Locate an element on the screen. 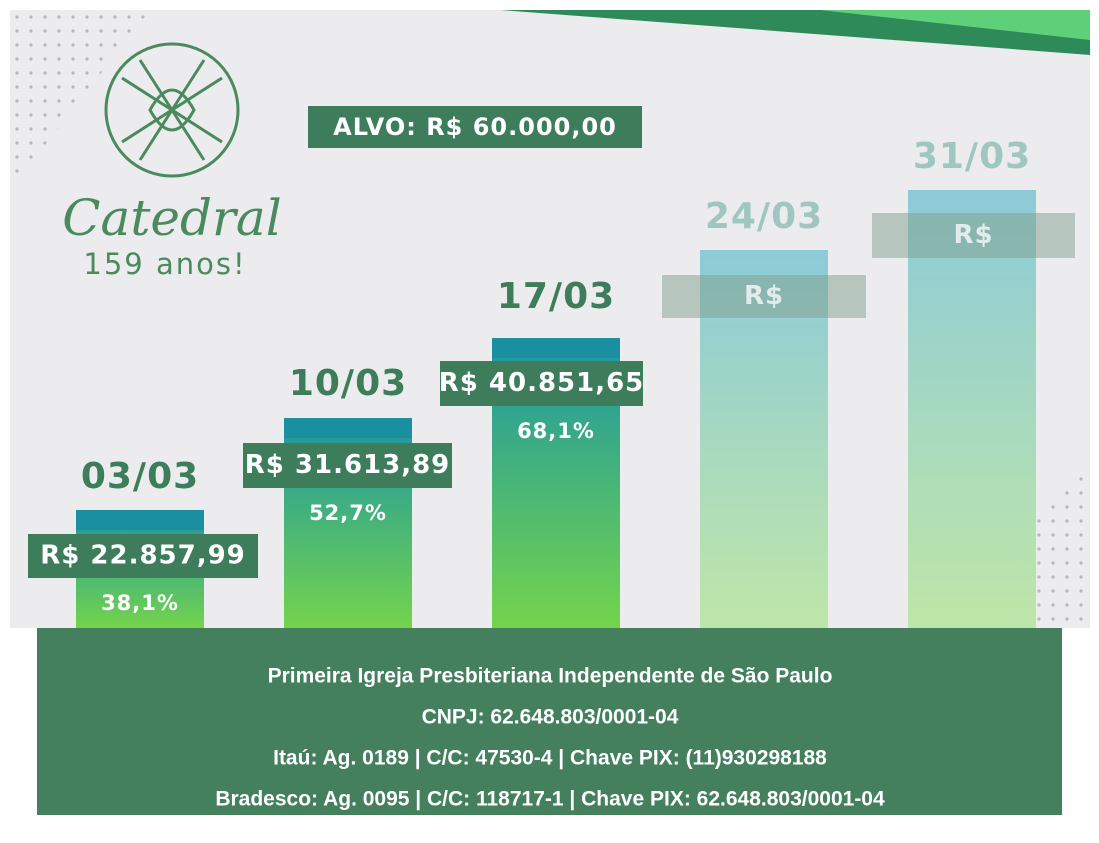 The image size is (1099, 843). target: ALVO: R$ 60.000,00 is located at coordinates (475, 127).